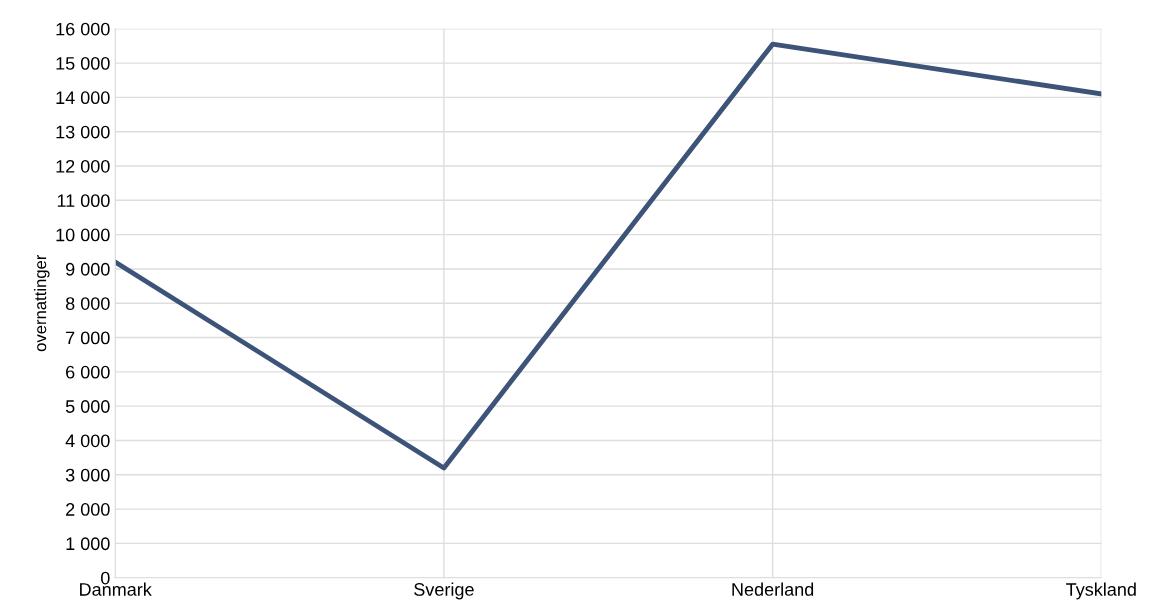  What do you see at coordinates (88, 269) in the screenshot?
I see `y-tick-label: 9 000` at bounding box center [88, 269].